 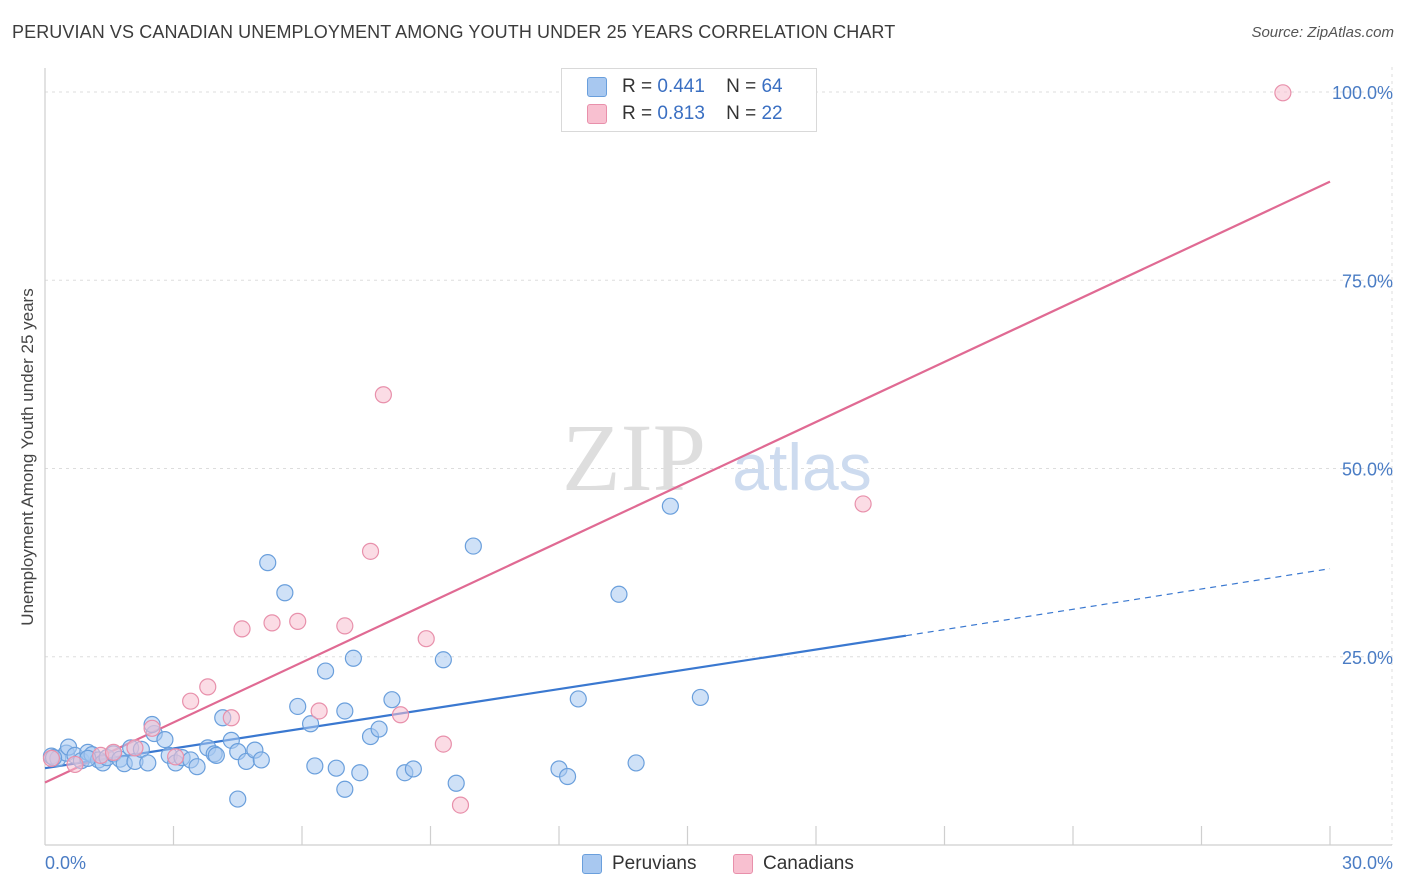 What do you see at coordinates (743, 864) in the screenshot?
I see `bottom-canadians-swatch` at bounding box center [743, 864].